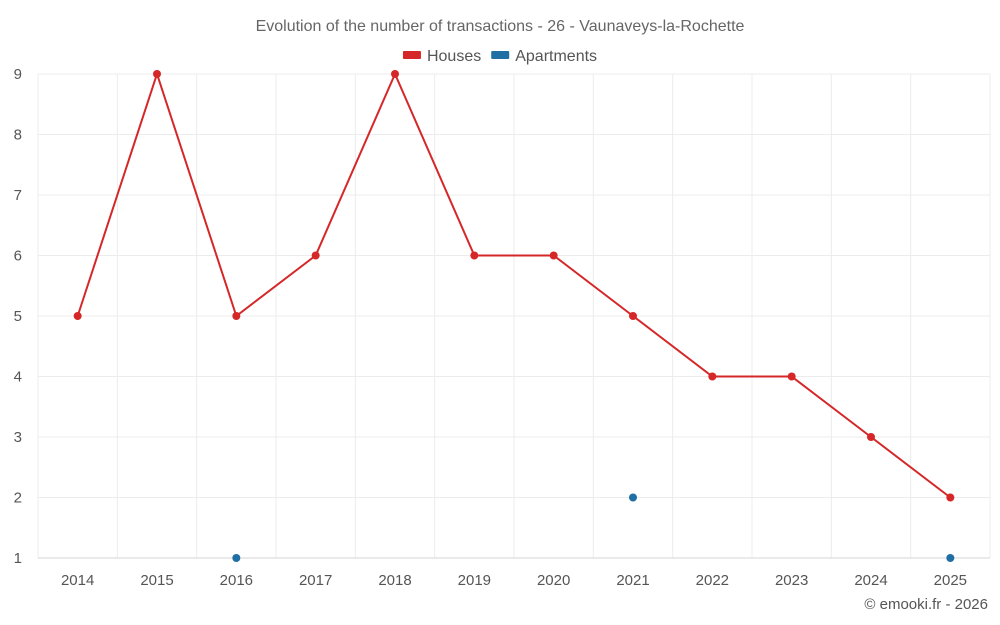 Image resolution: width=1000 pixels, height=625 pixels. What do you see at coordinates (315, 580) in the screenshot?
I see `x-tick-label: 2017` at bounding box center [315, 580].